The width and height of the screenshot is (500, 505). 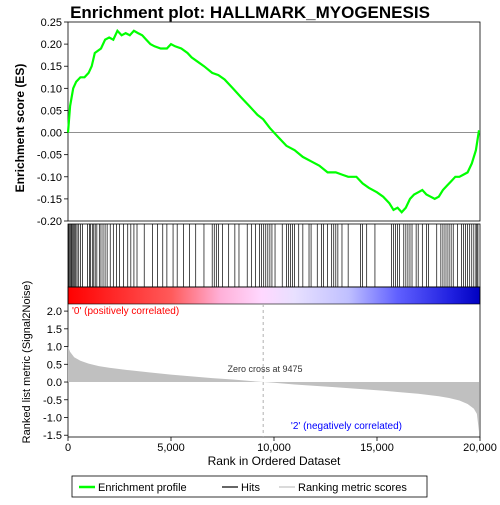 What do you see at coordinates (171, 448) in the screenshot?
I see `x-tick-label: 5,000` at bounding box center [171, 448].